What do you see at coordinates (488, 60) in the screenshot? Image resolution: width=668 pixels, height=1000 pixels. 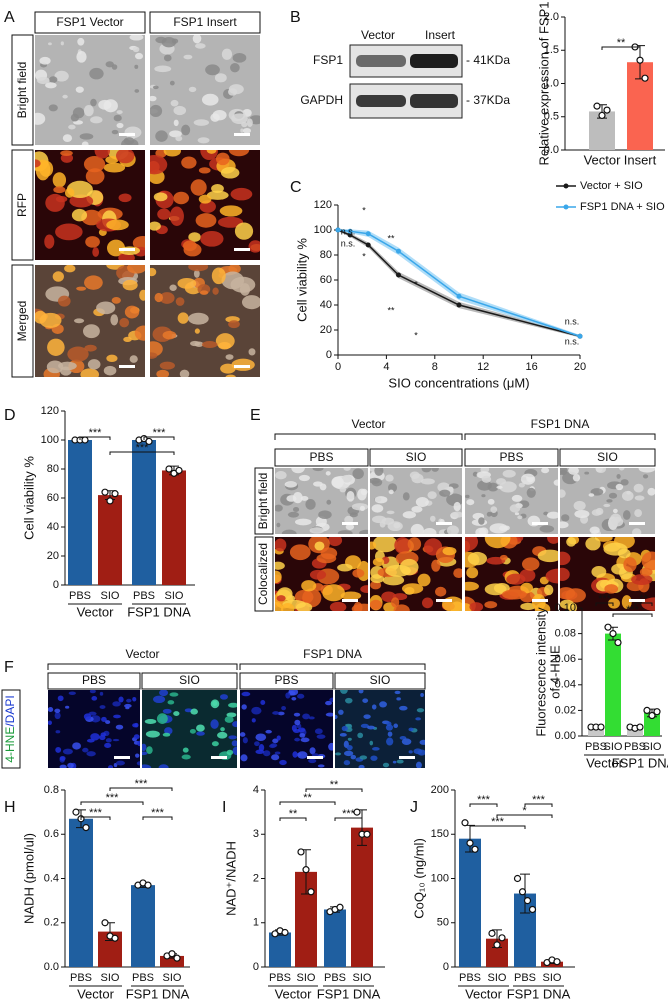 I see `label: - 41KDa` at bounding box center [488, 60].